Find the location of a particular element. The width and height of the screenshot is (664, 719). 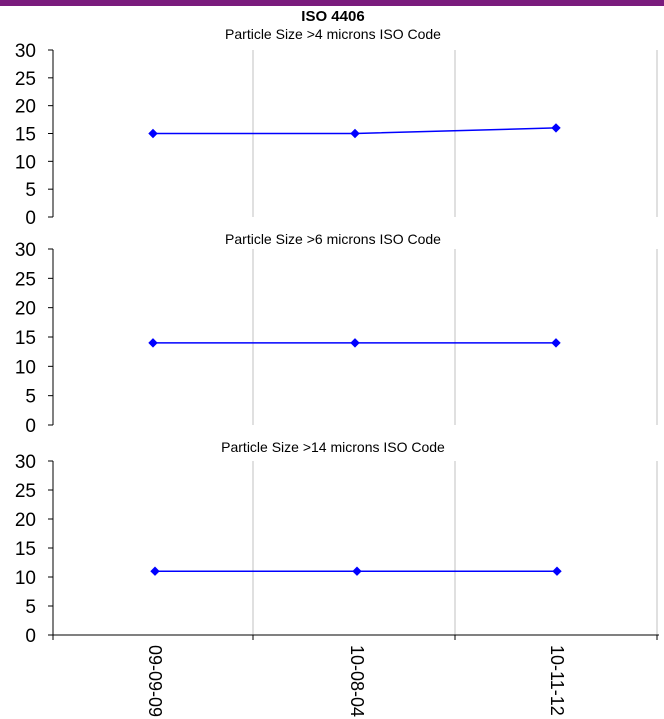

x-tick-label: 10-08-04 is located at coordinates (357, 681).